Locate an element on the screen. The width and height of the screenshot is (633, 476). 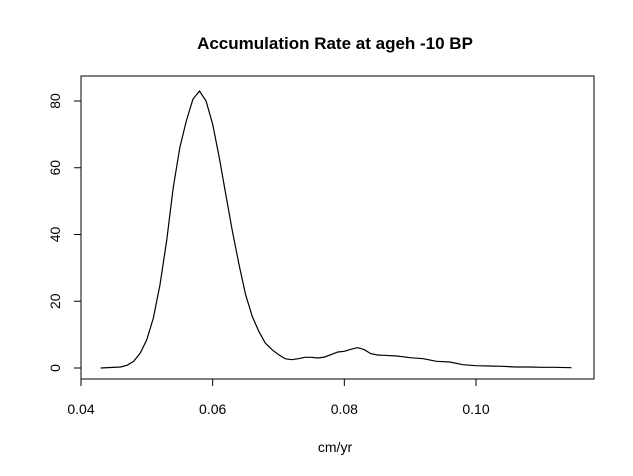
x-axis: 0.04 0.06 0.08 0.10 is located at coordinates (278, 397).